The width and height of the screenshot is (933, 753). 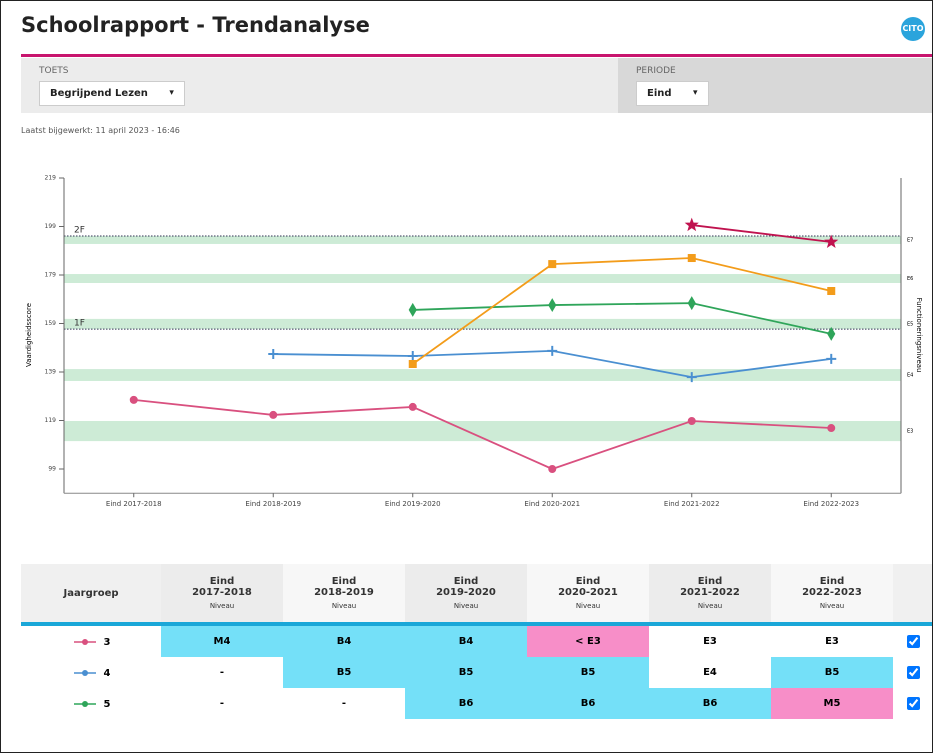 I want to click on legend-label: 3, so click(x=107, y=642).